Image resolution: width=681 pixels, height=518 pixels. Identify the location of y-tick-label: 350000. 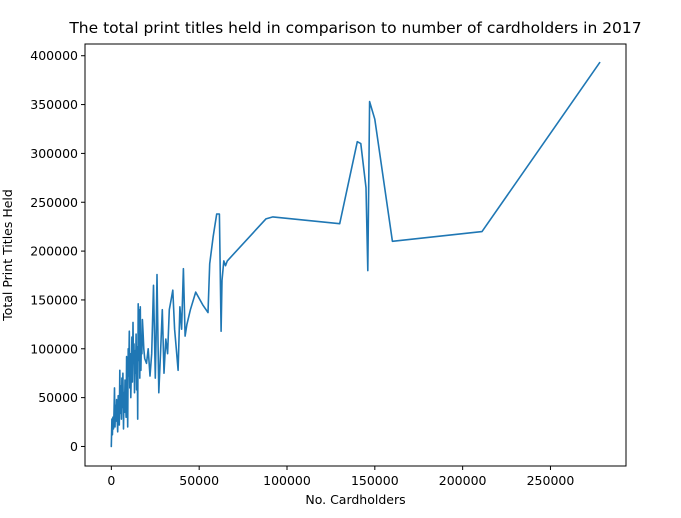
(54, 104).